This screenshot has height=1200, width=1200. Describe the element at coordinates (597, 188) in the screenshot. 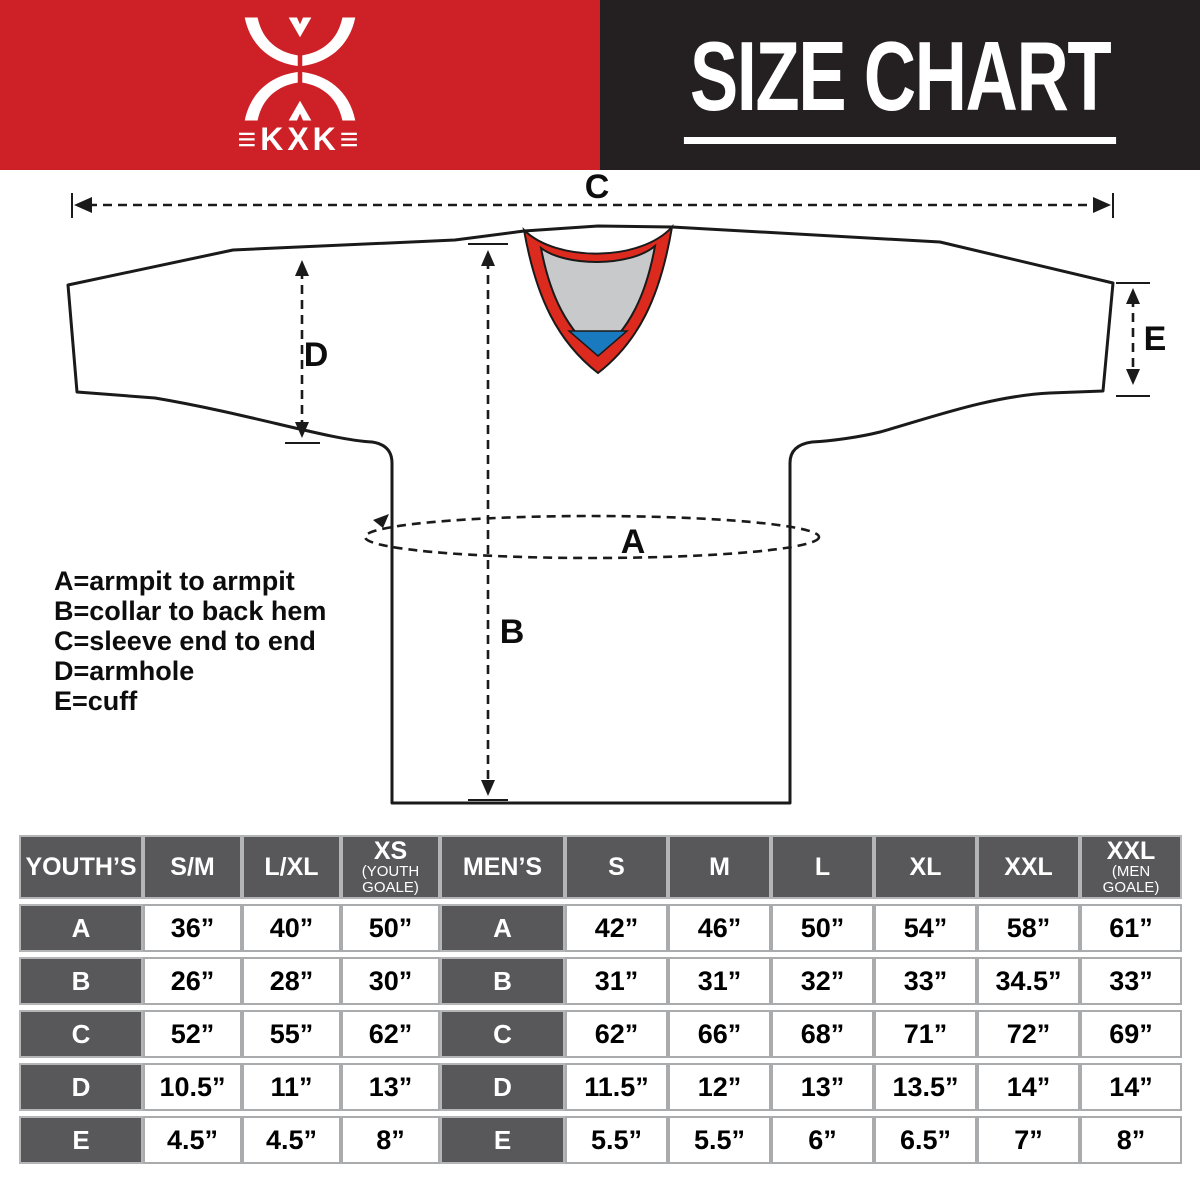

I see `dim-label-c: C` at that location.